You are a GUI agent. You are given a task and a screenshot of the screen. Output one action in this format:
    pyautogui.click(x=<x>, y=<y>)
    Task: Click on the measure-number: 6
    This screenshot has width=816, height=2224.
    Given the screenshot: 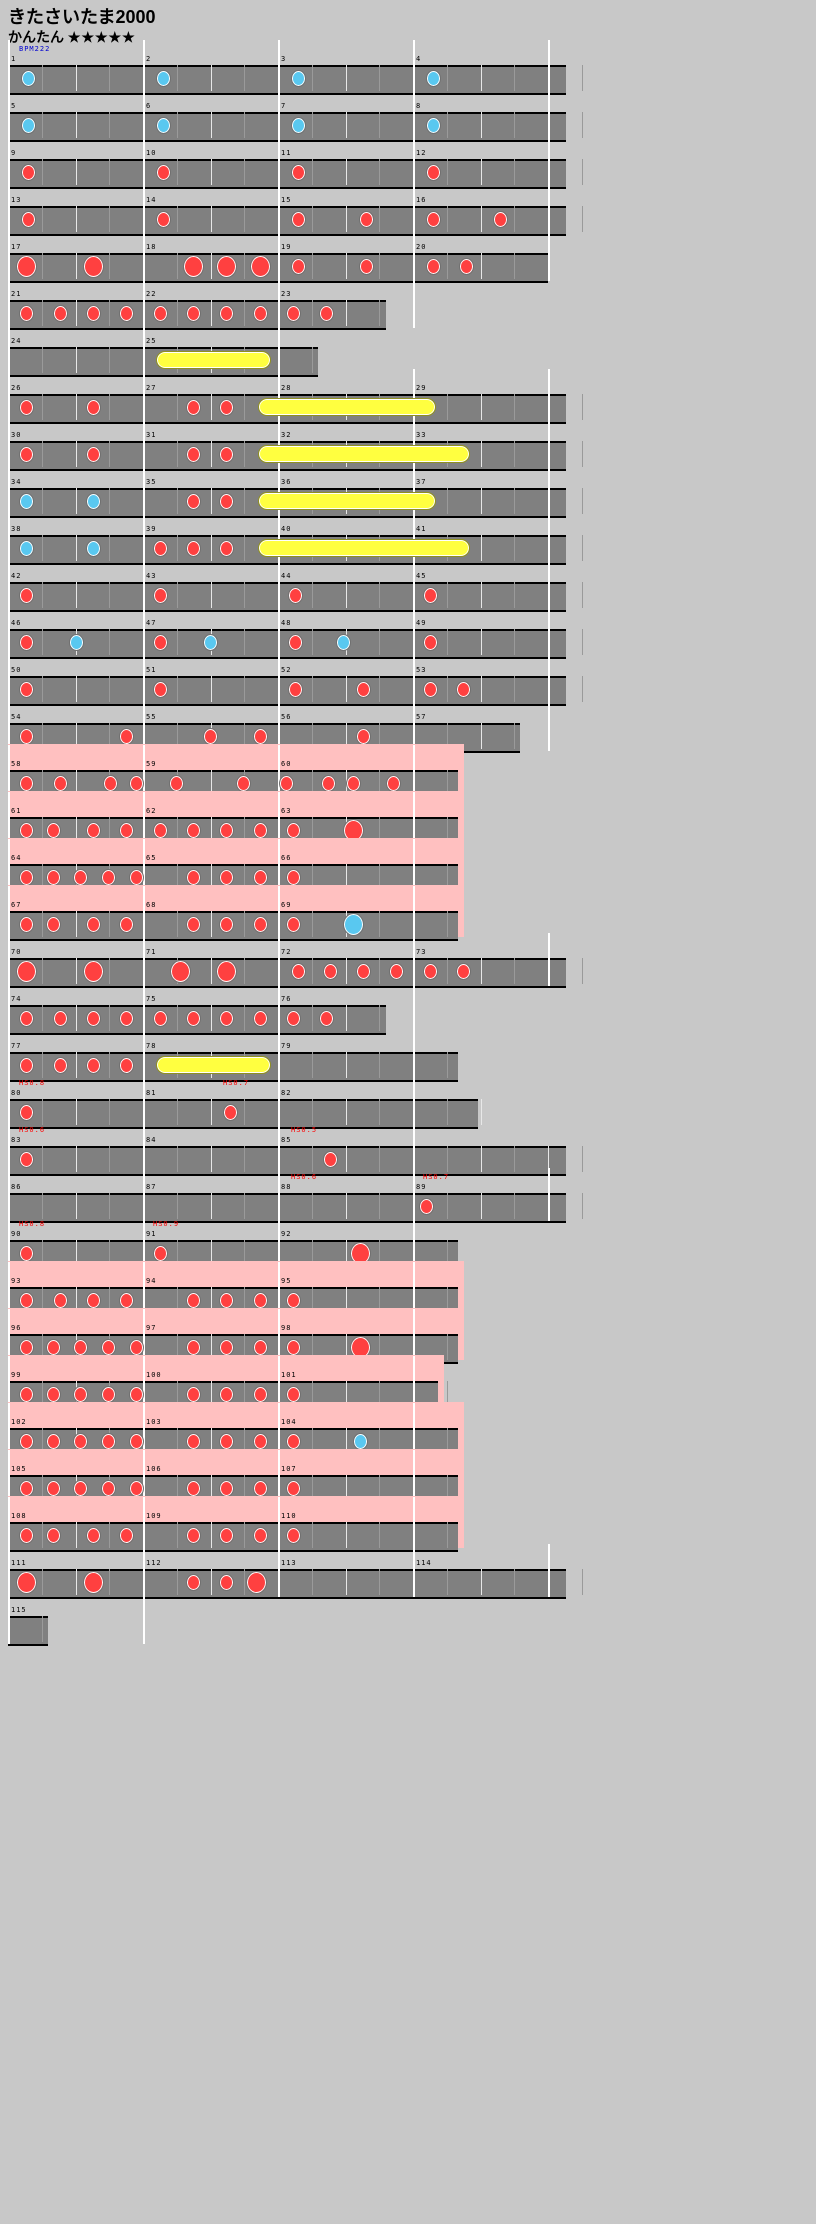 What is the action you would take?
    pyautogui.click(x=149, y=106)
    